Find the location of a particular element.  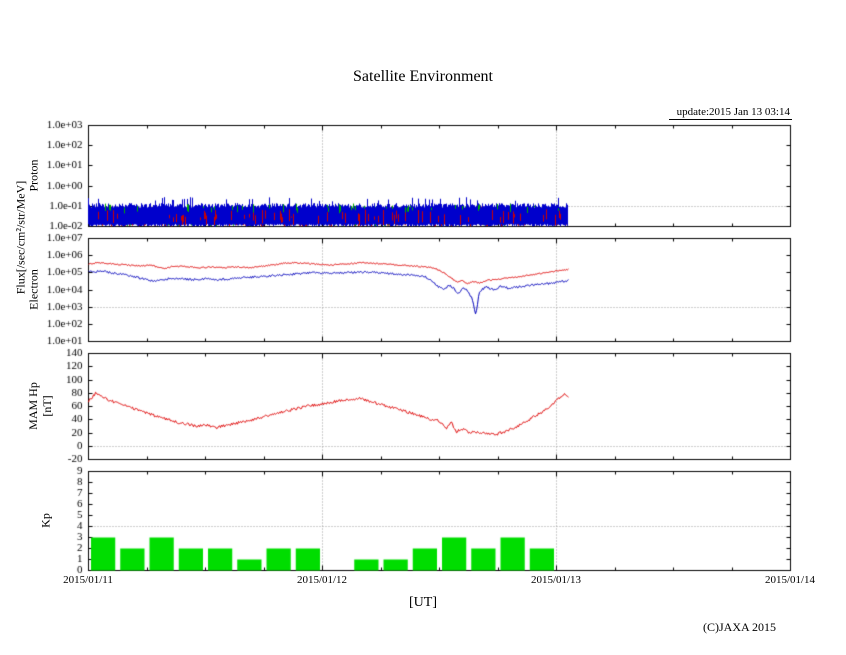

x-tick-label-2015-01-13: 2015/01/13 is located at coordinates (556, 580).